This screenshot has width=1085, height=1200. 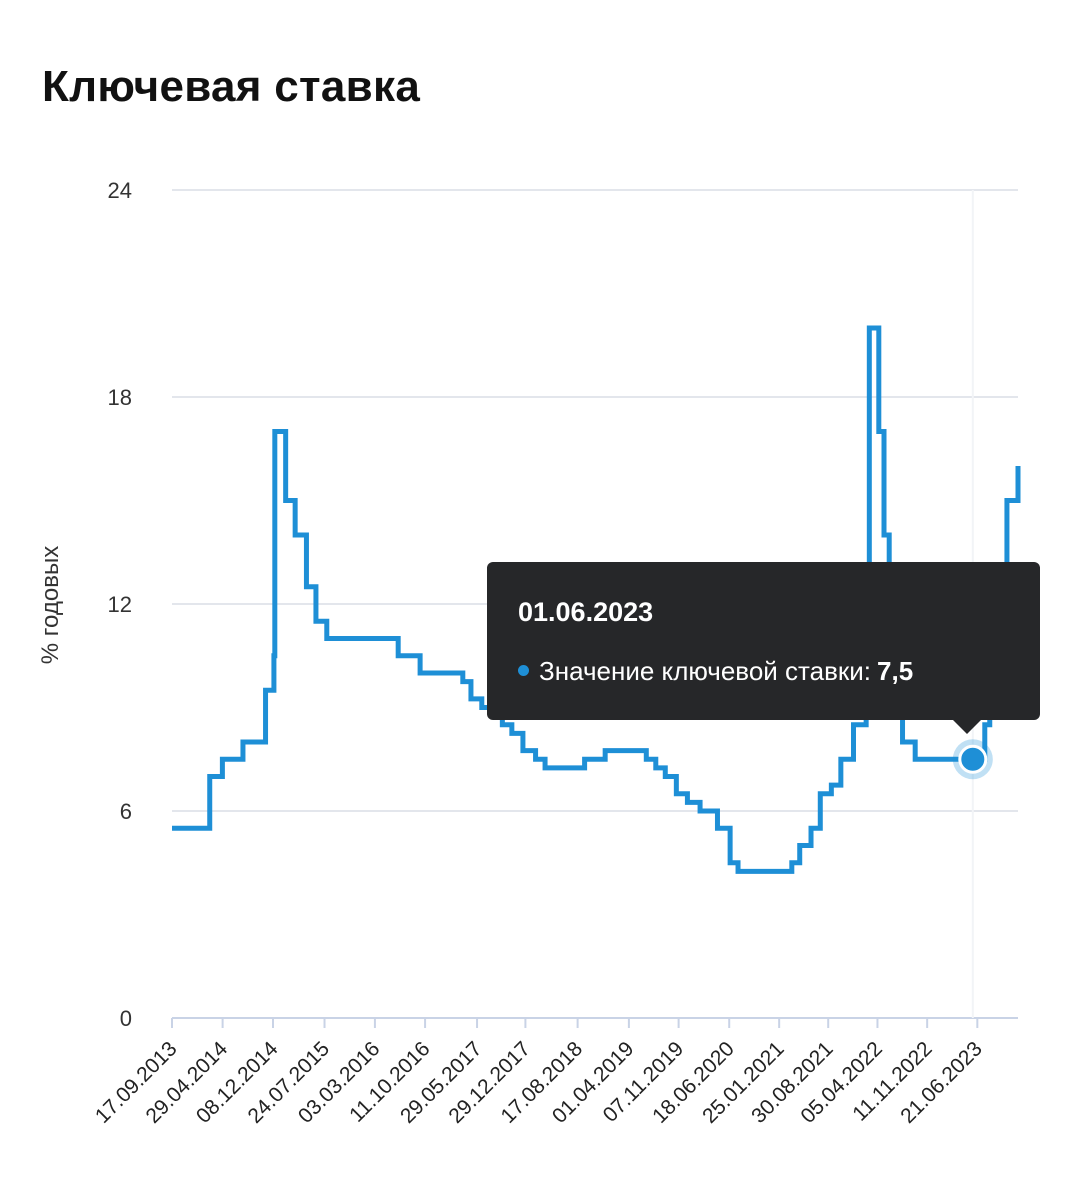 What do you see at coordinates (231, 86) in the screenshot?
I see `page-title: Ключевая ставка` at bounding box center [231, 86].